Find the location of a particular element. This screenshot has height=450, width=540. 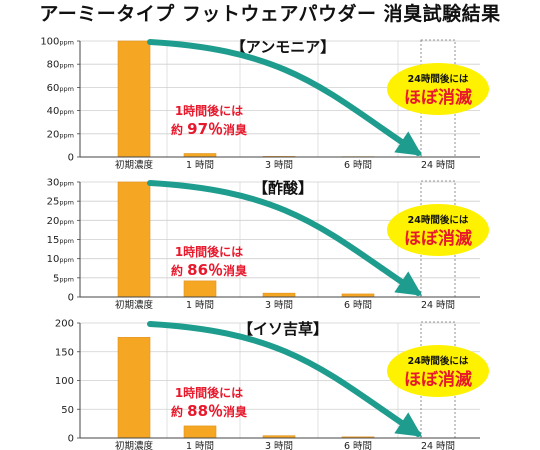

chart-title: 【アンモニア】 is located at coordinates (283, 47).